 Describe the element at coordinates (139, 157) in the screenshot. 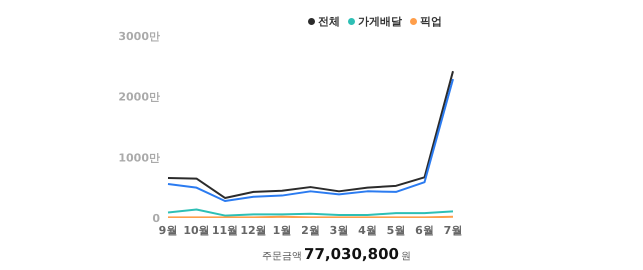

I see `y-tick-label: 1000만` at that location.